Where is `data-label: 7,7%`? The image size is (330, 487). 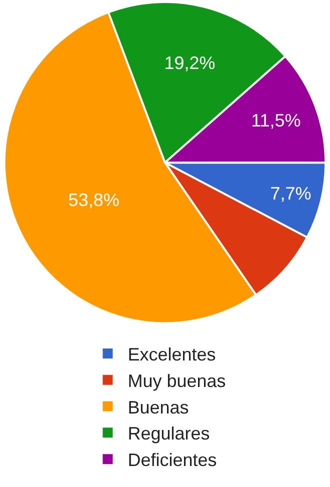 data-label: 7,7% is located at coordinates (291, 194).